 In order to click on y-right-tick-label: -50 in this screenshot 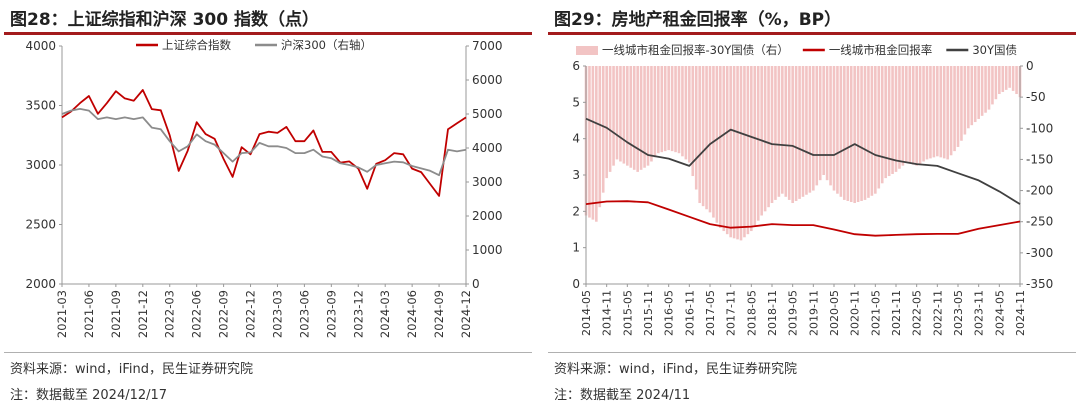, I will do `click(1036, 97)`.